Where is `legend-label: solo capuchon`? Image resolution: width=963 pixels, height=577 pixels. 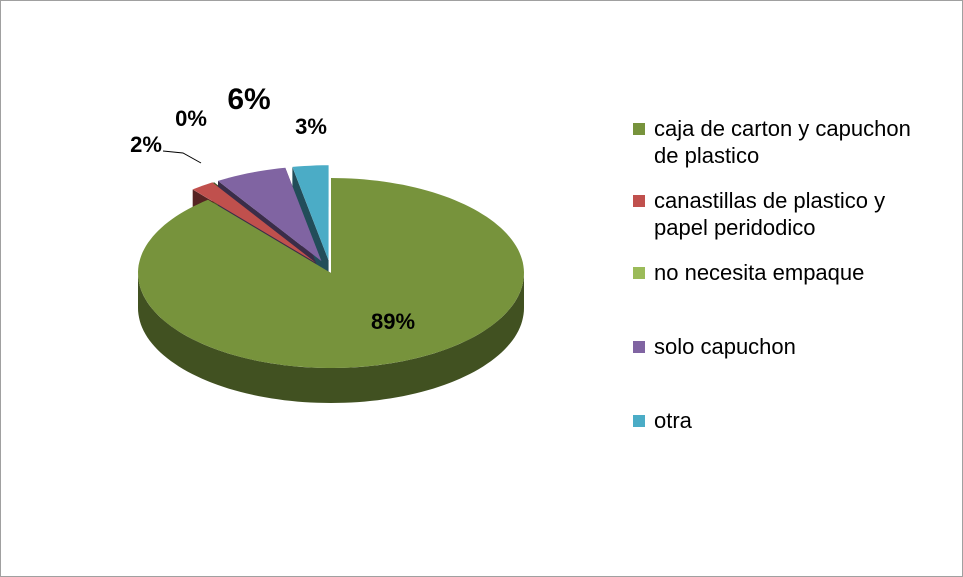
legend-label: solo capuchon is located at coordinates (725, 346).